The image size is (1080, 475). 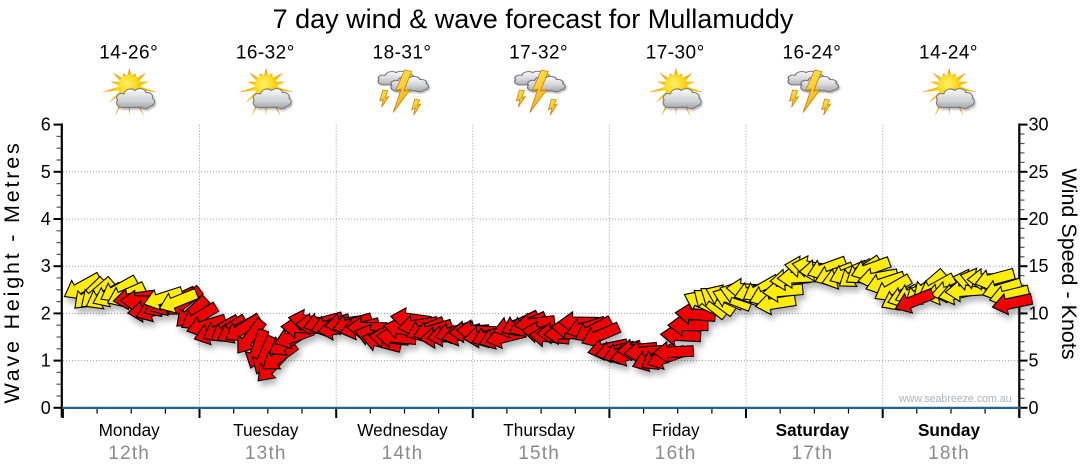 I want to click on svg-text: 15th, so click(x=539, y=453).